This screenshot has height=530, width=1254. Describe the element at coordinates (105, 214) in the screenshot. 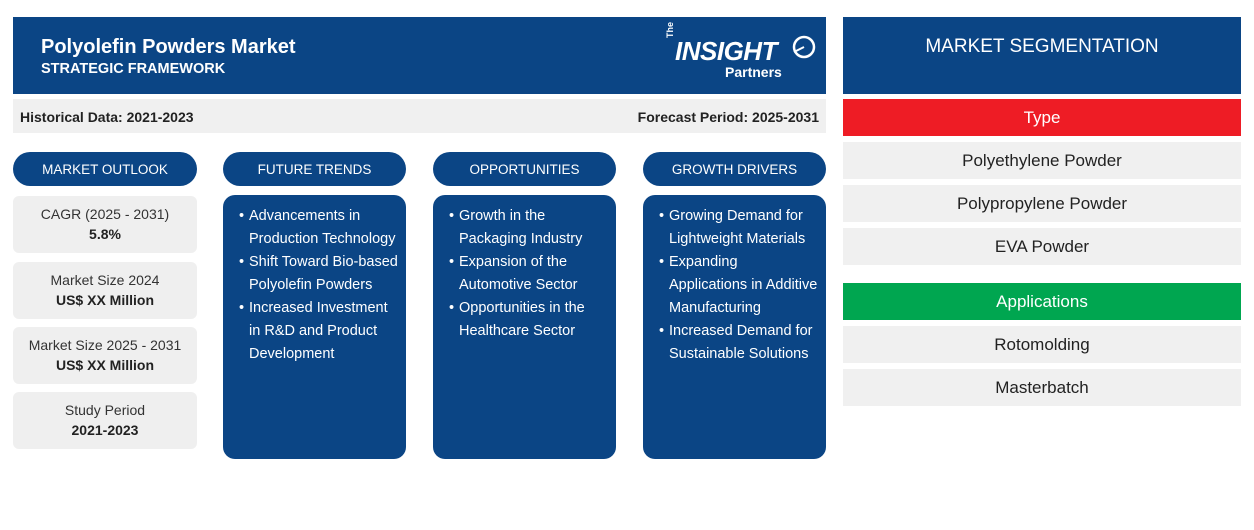

I see `stat-label: CAGR (2025 - 2031)` at that location.